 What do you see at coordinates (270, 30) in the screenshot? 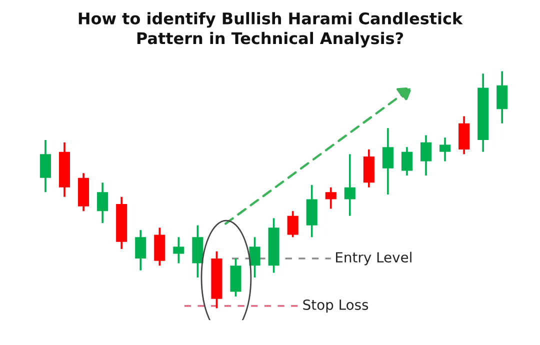
I see `chart-title: How to identify Bullish Harami Candlestick Pattern in Technical Analysis?` at bounding box center [270, 30].